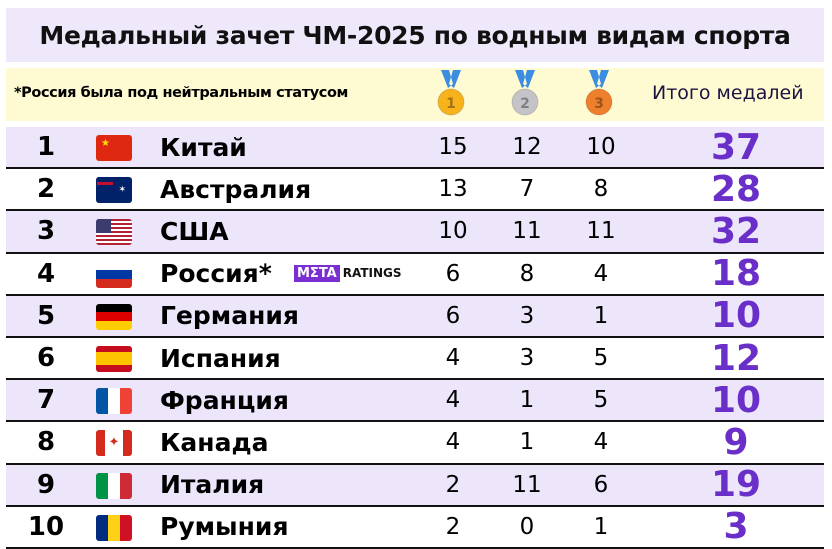  I want to click on usa-flag-icon, so click(114, 232).